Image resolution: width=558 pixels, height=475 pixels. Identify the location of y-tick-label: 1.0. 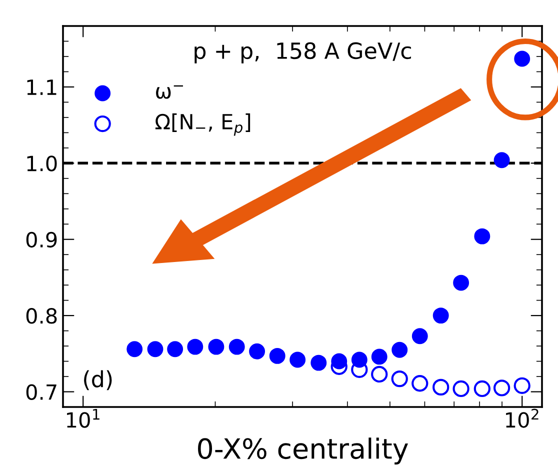
(42, 164).